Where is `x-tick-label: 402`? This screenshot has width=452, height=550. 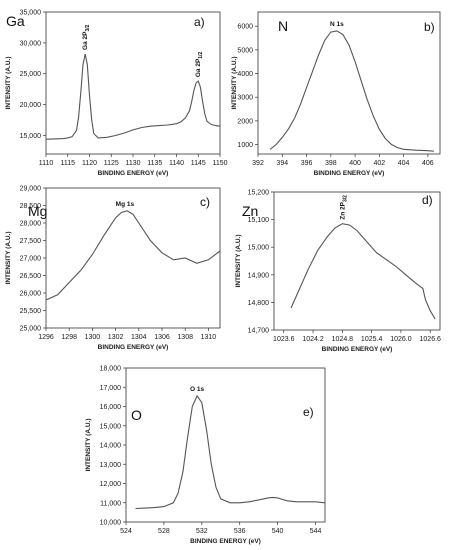 x-tick-label: 402 is located at coordinates (379, 163).